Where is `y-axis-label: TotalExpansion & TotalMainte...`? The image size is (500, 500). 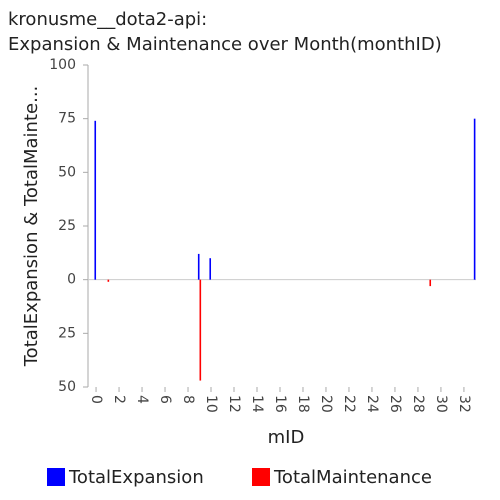 y-axis-label: TotalExpansion & TotalMainte... is located at coordinates (31, 227).